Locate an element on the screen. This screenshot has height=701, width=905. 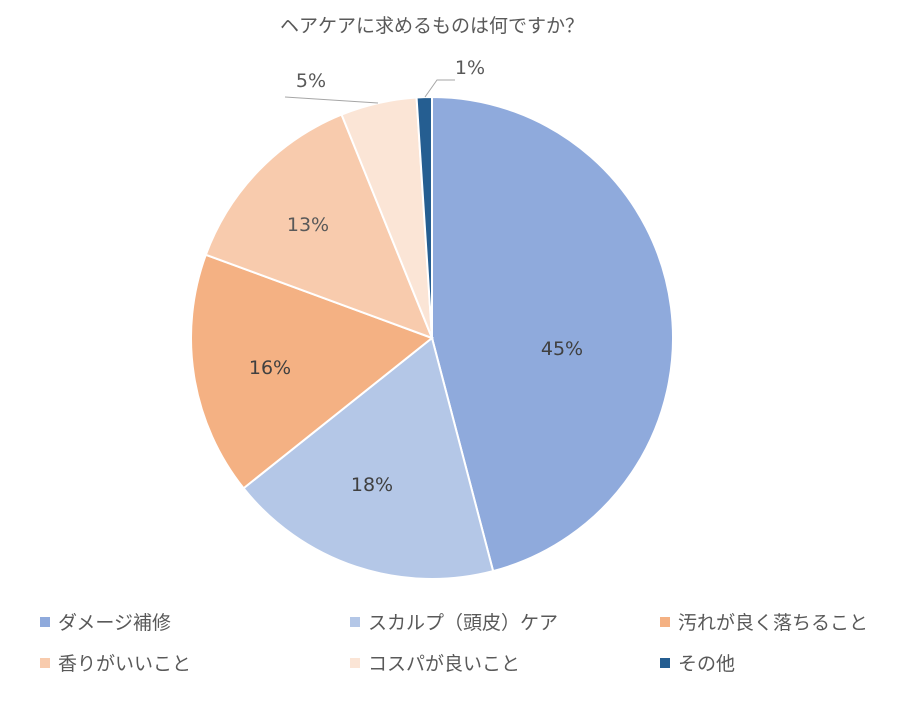
legend-label: 汚れが良く落ちること is located at coordinates (773, 623).